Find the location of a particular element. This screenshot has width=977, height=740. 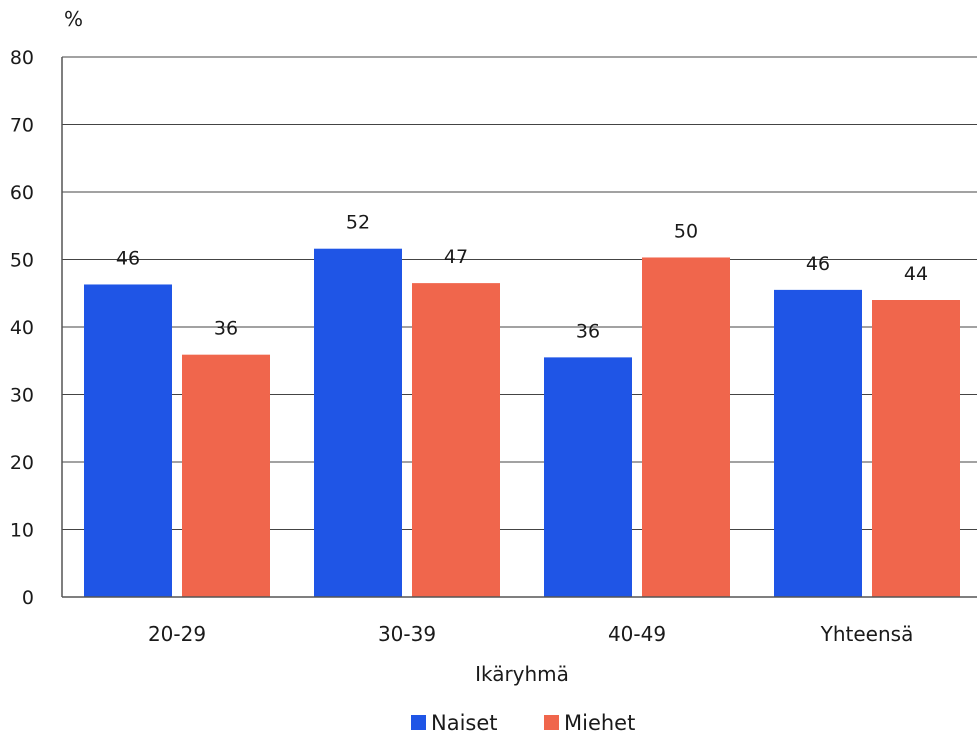

data-label: 50 is located at coordinates (686, 231).